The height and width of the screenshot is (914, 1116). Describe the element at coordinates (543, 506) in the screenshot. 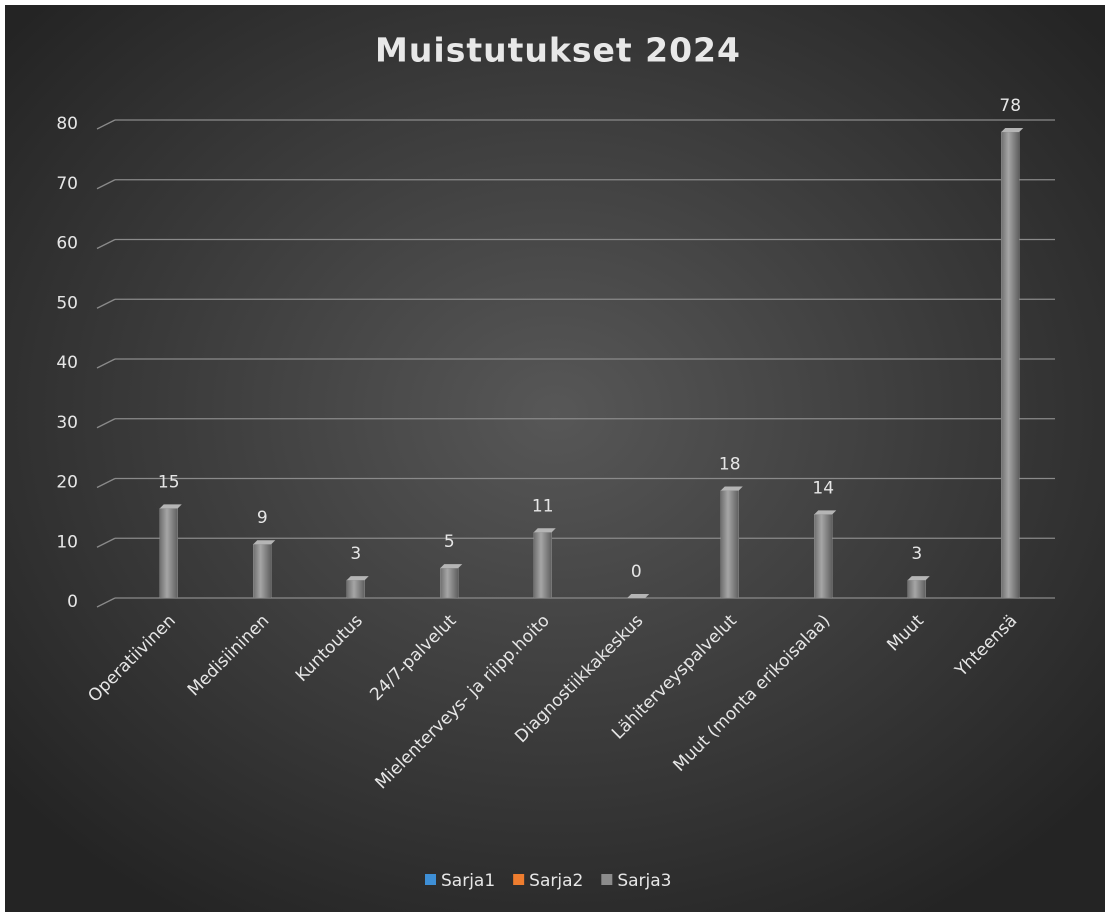

I see `data-label: 11` at that location.